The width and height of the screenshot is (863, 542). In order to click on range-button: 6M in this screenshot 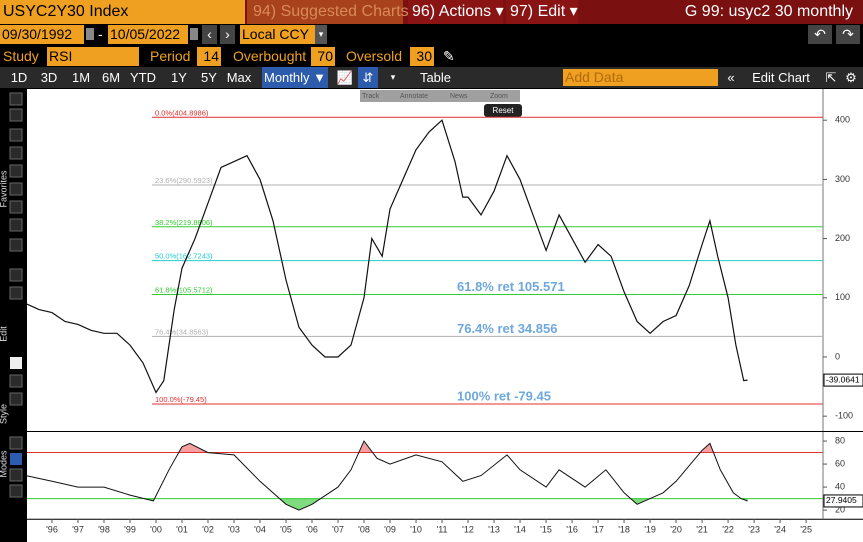, I will do `click(111, 77)`.